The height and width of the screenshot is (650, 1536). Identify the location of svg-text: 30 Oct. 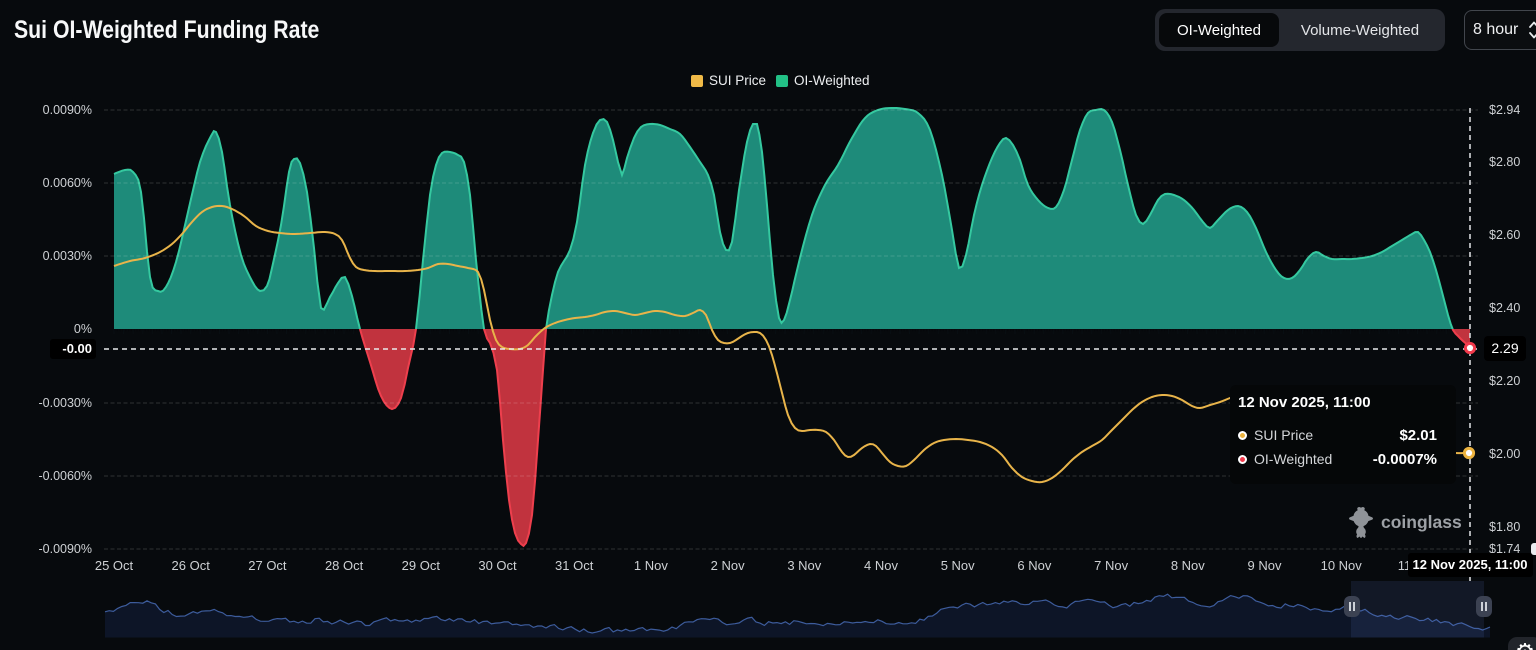
(497, 565).